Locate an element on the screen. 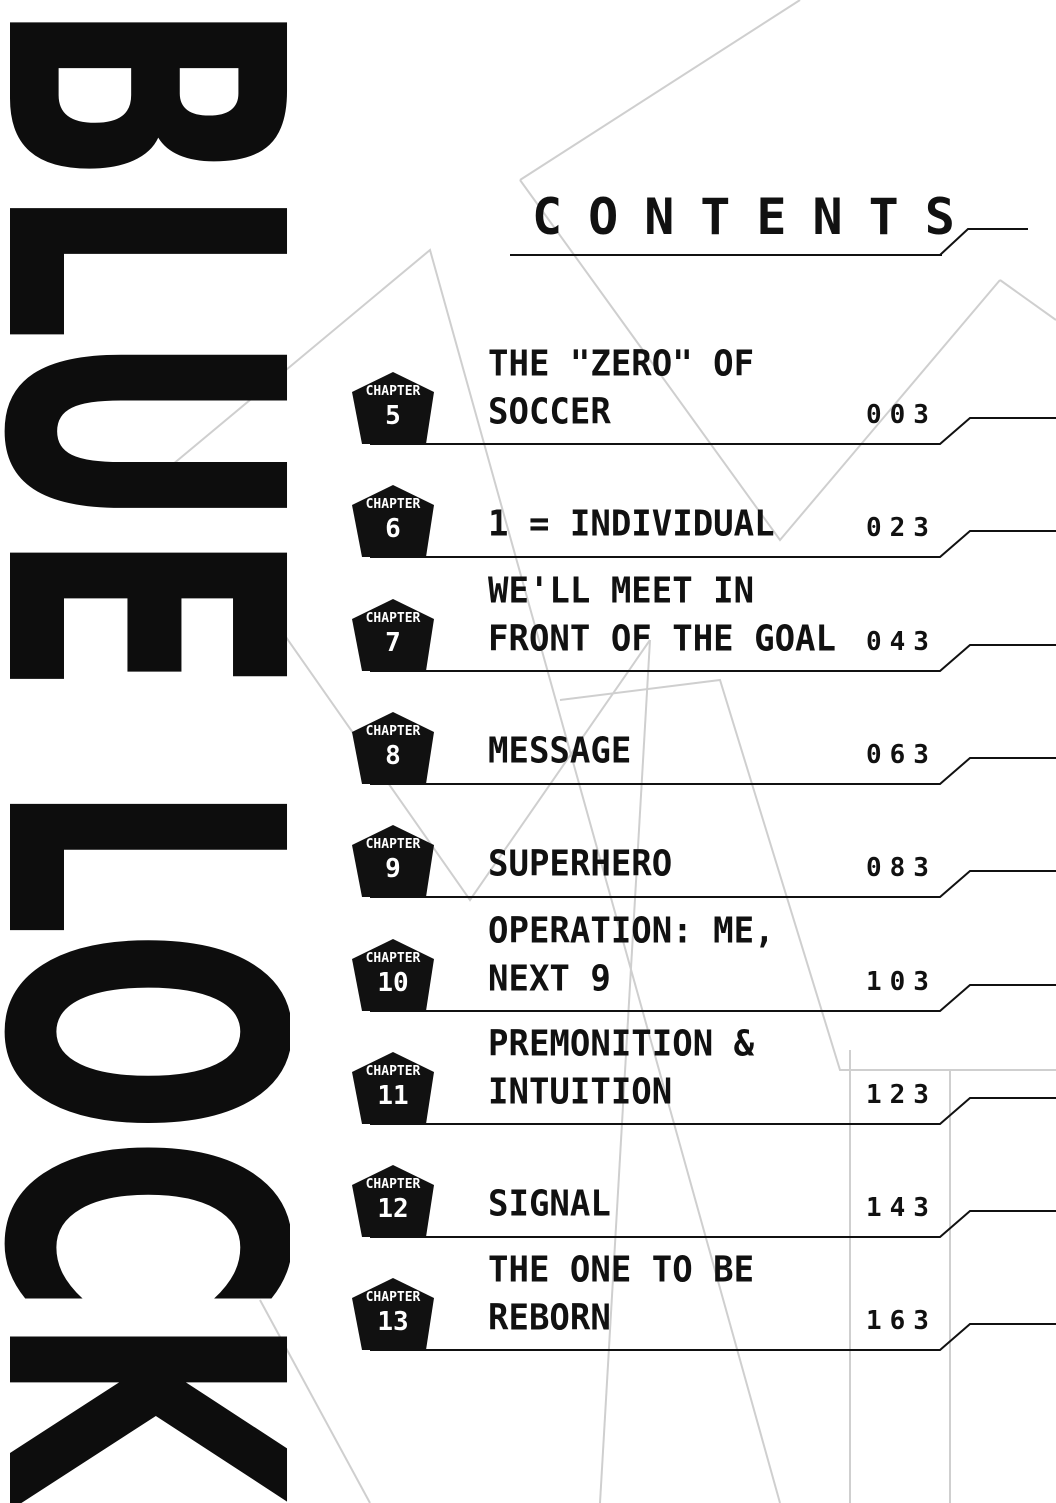 The width and height of the screenshot is (1056, 1503). chapter-number: 11 is located at coordinates (393, 1095).